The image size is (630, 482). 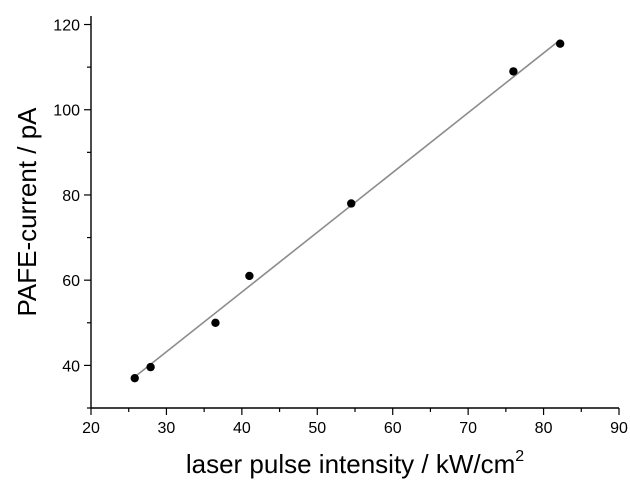 I want to click on x-axis-title: laser pulse intensity / kW/cm2, so click(x=355, y=463).